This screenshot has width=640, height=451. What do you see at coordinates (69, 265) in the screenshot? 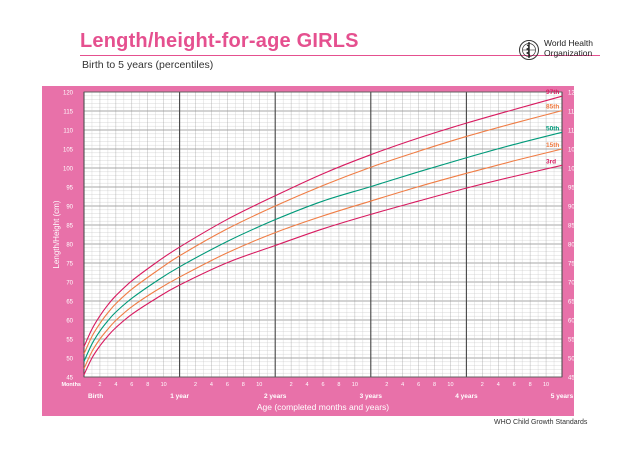
I see `y-tick-label: 75` at bounding box center [69, 265].